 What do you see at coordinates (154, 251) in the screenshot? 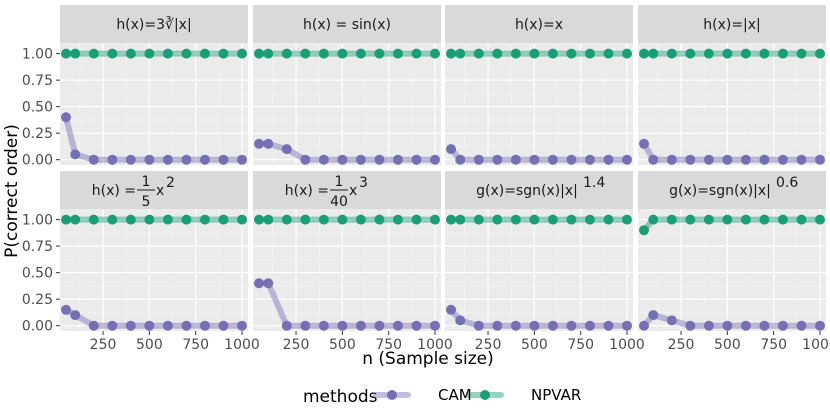
I see `panel-quad: h(x) = 1 5x 2` at bounding box center [154, 251].